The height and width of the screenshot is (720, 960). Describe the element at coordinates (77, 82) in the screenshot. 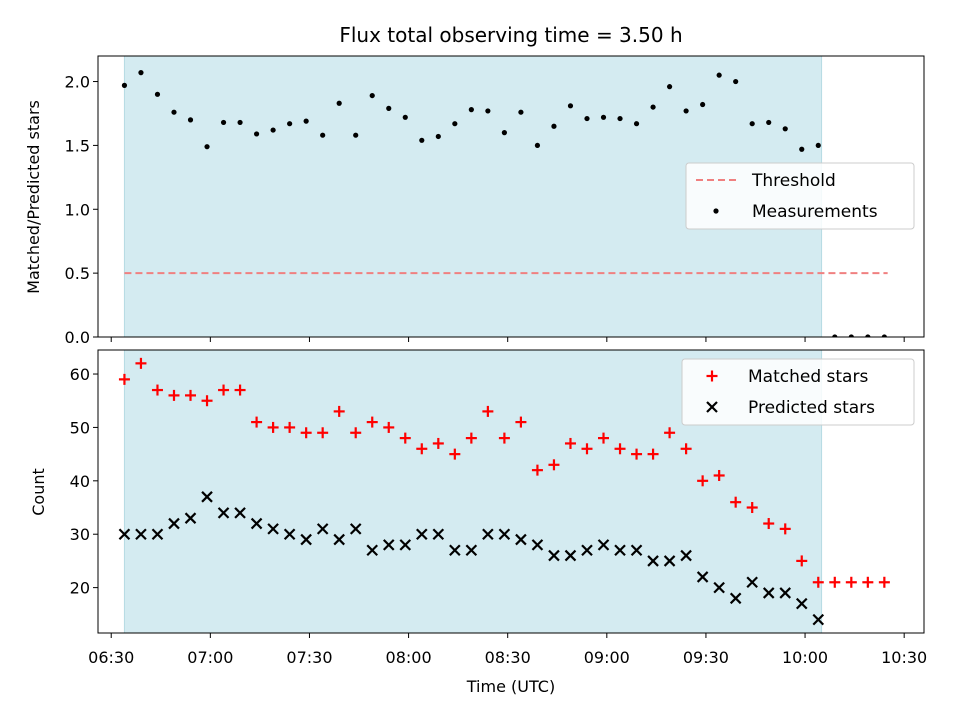

I see `top-y-tick-label: 2.0` at that location.